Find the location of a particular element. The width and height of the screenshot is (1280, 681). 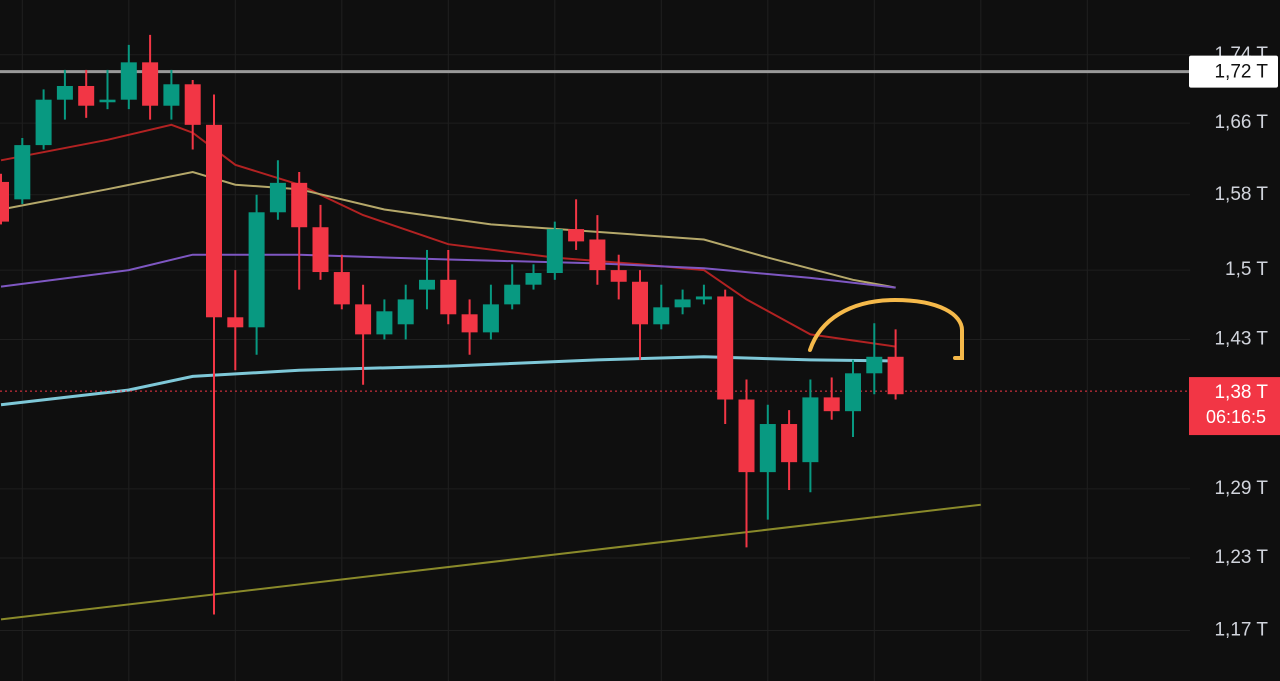

y-tick-label: 1,5 T is located at coordinates (1246, 269).